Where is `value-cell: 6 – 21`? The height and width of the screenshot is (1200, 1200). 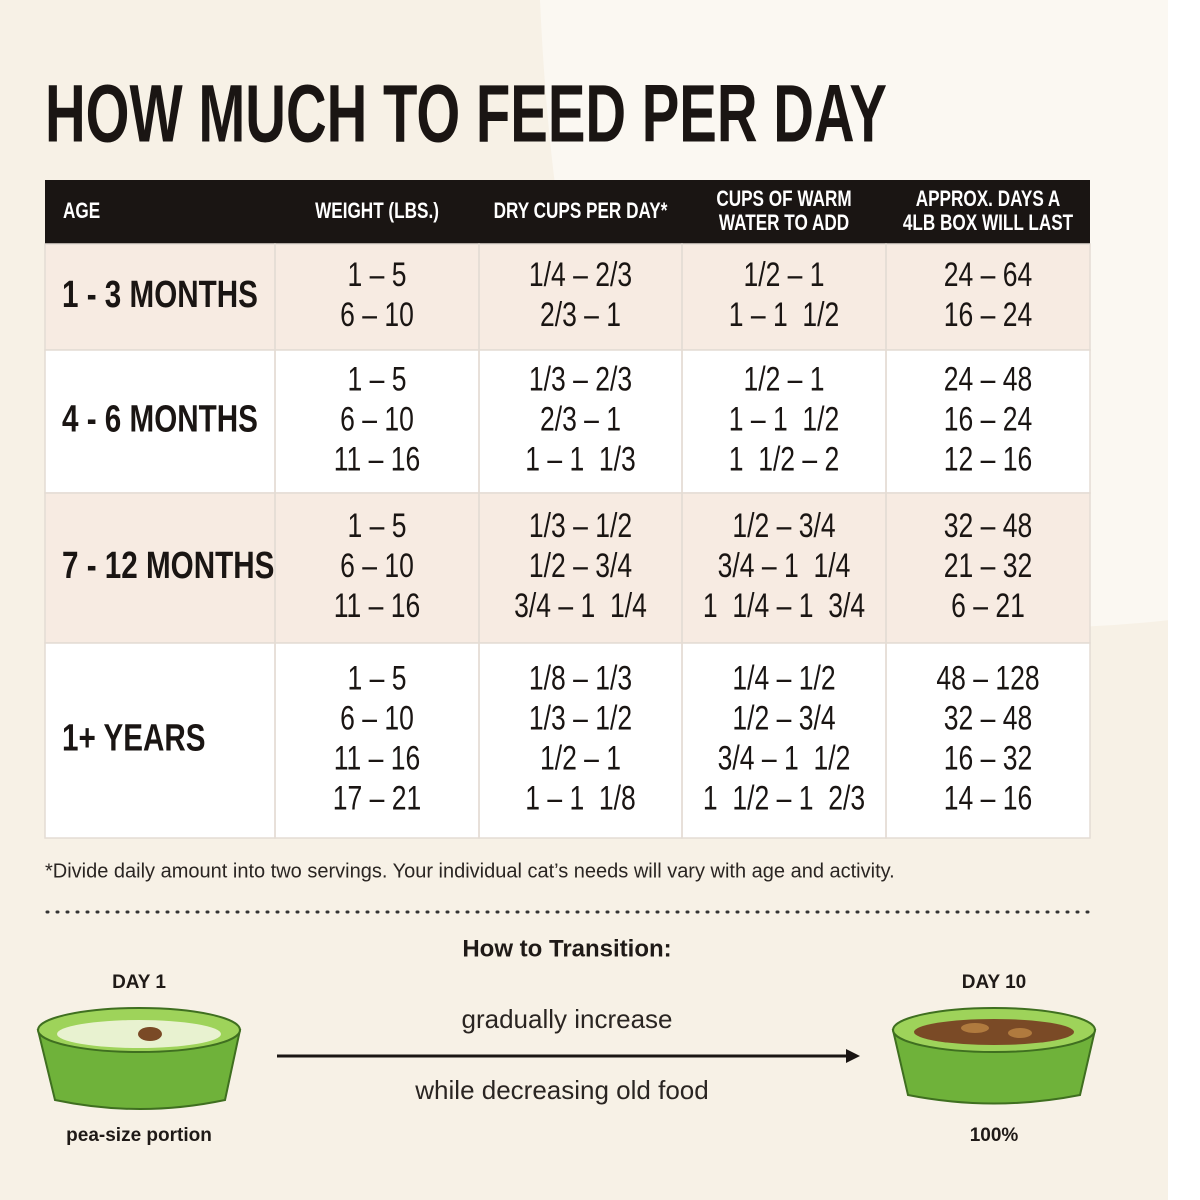
value-cell: 6 – 21 is located at coordinates (988, 606).